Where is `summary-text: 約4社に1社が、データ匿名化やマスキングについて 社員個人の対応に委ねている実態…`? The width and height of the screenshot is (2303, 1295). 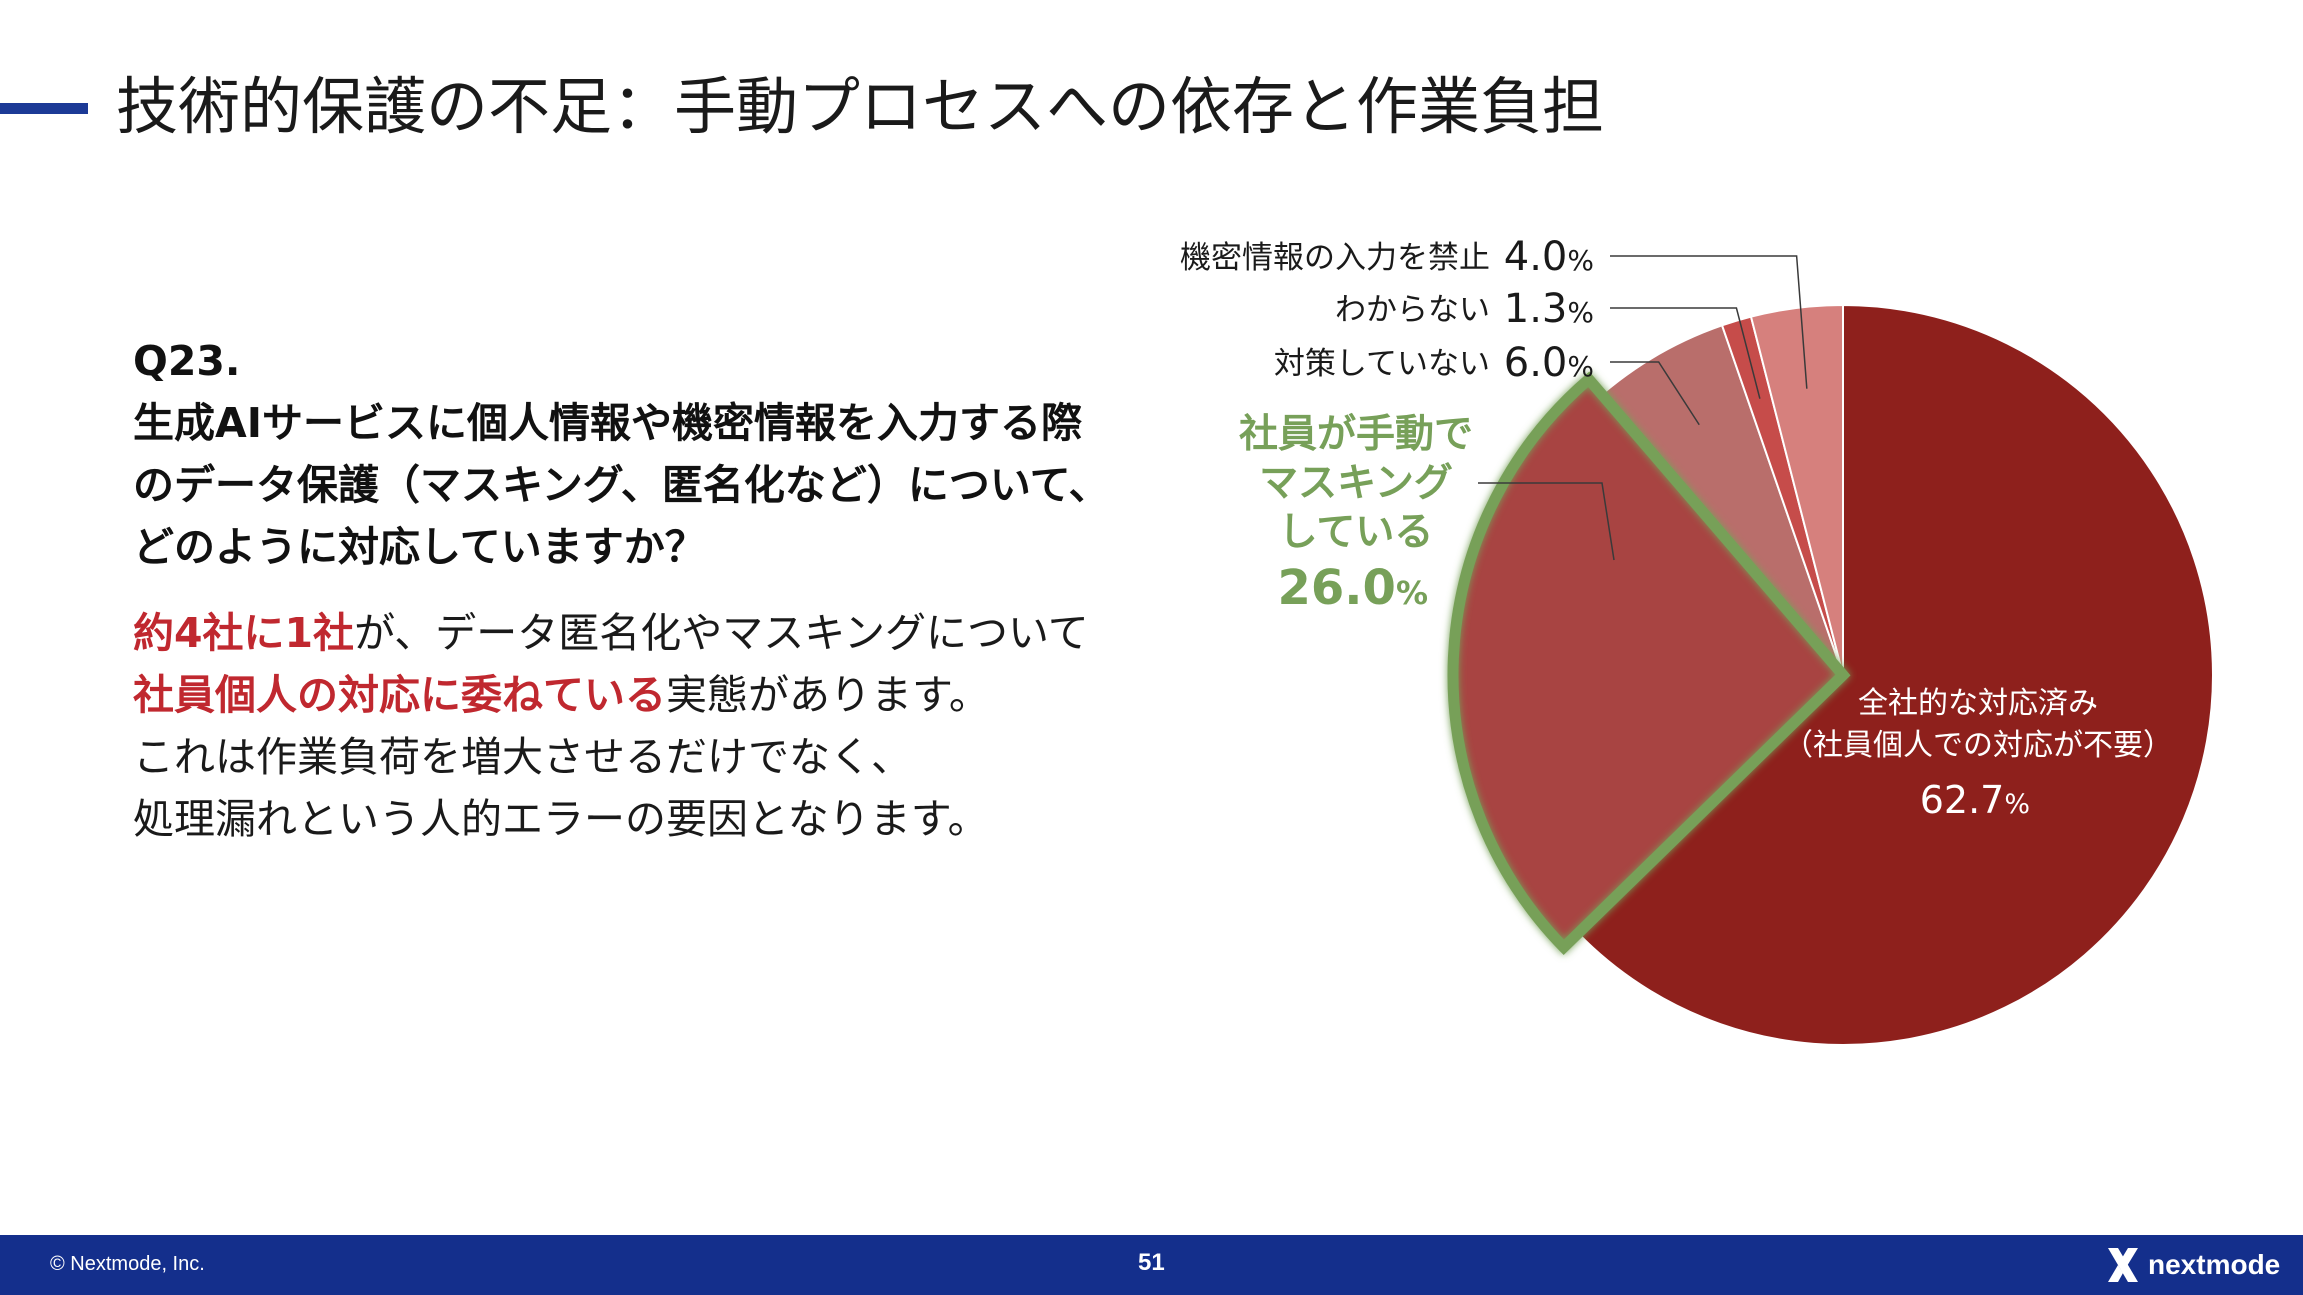 summary-text: 約4社に1社が、データ匿名化やマスキングについて 社員個人の対応に委ねている実態… is located at coordinates (611, 726).